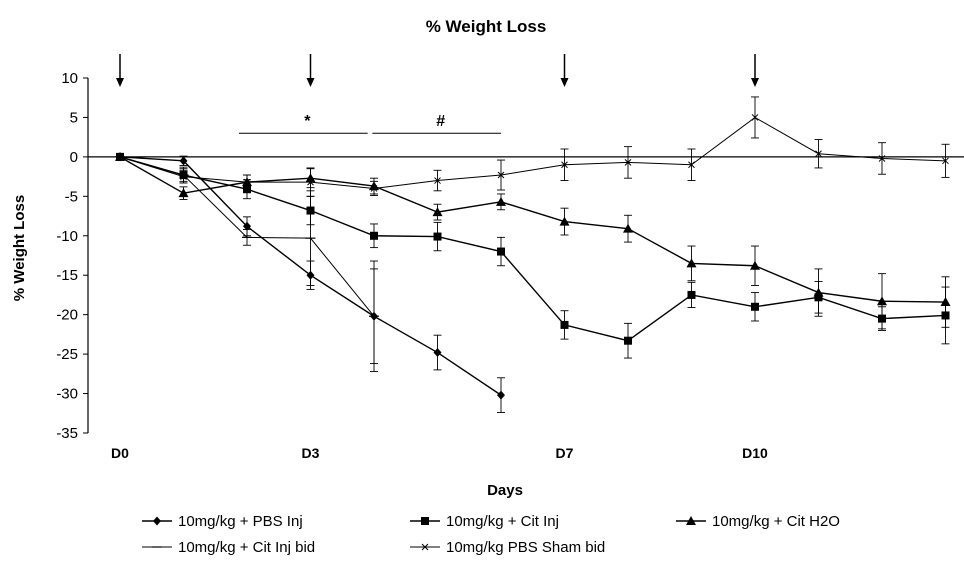 This screenshot has height=565, width=964. I want to click on x-tick-label: D0, so click(120, 453).